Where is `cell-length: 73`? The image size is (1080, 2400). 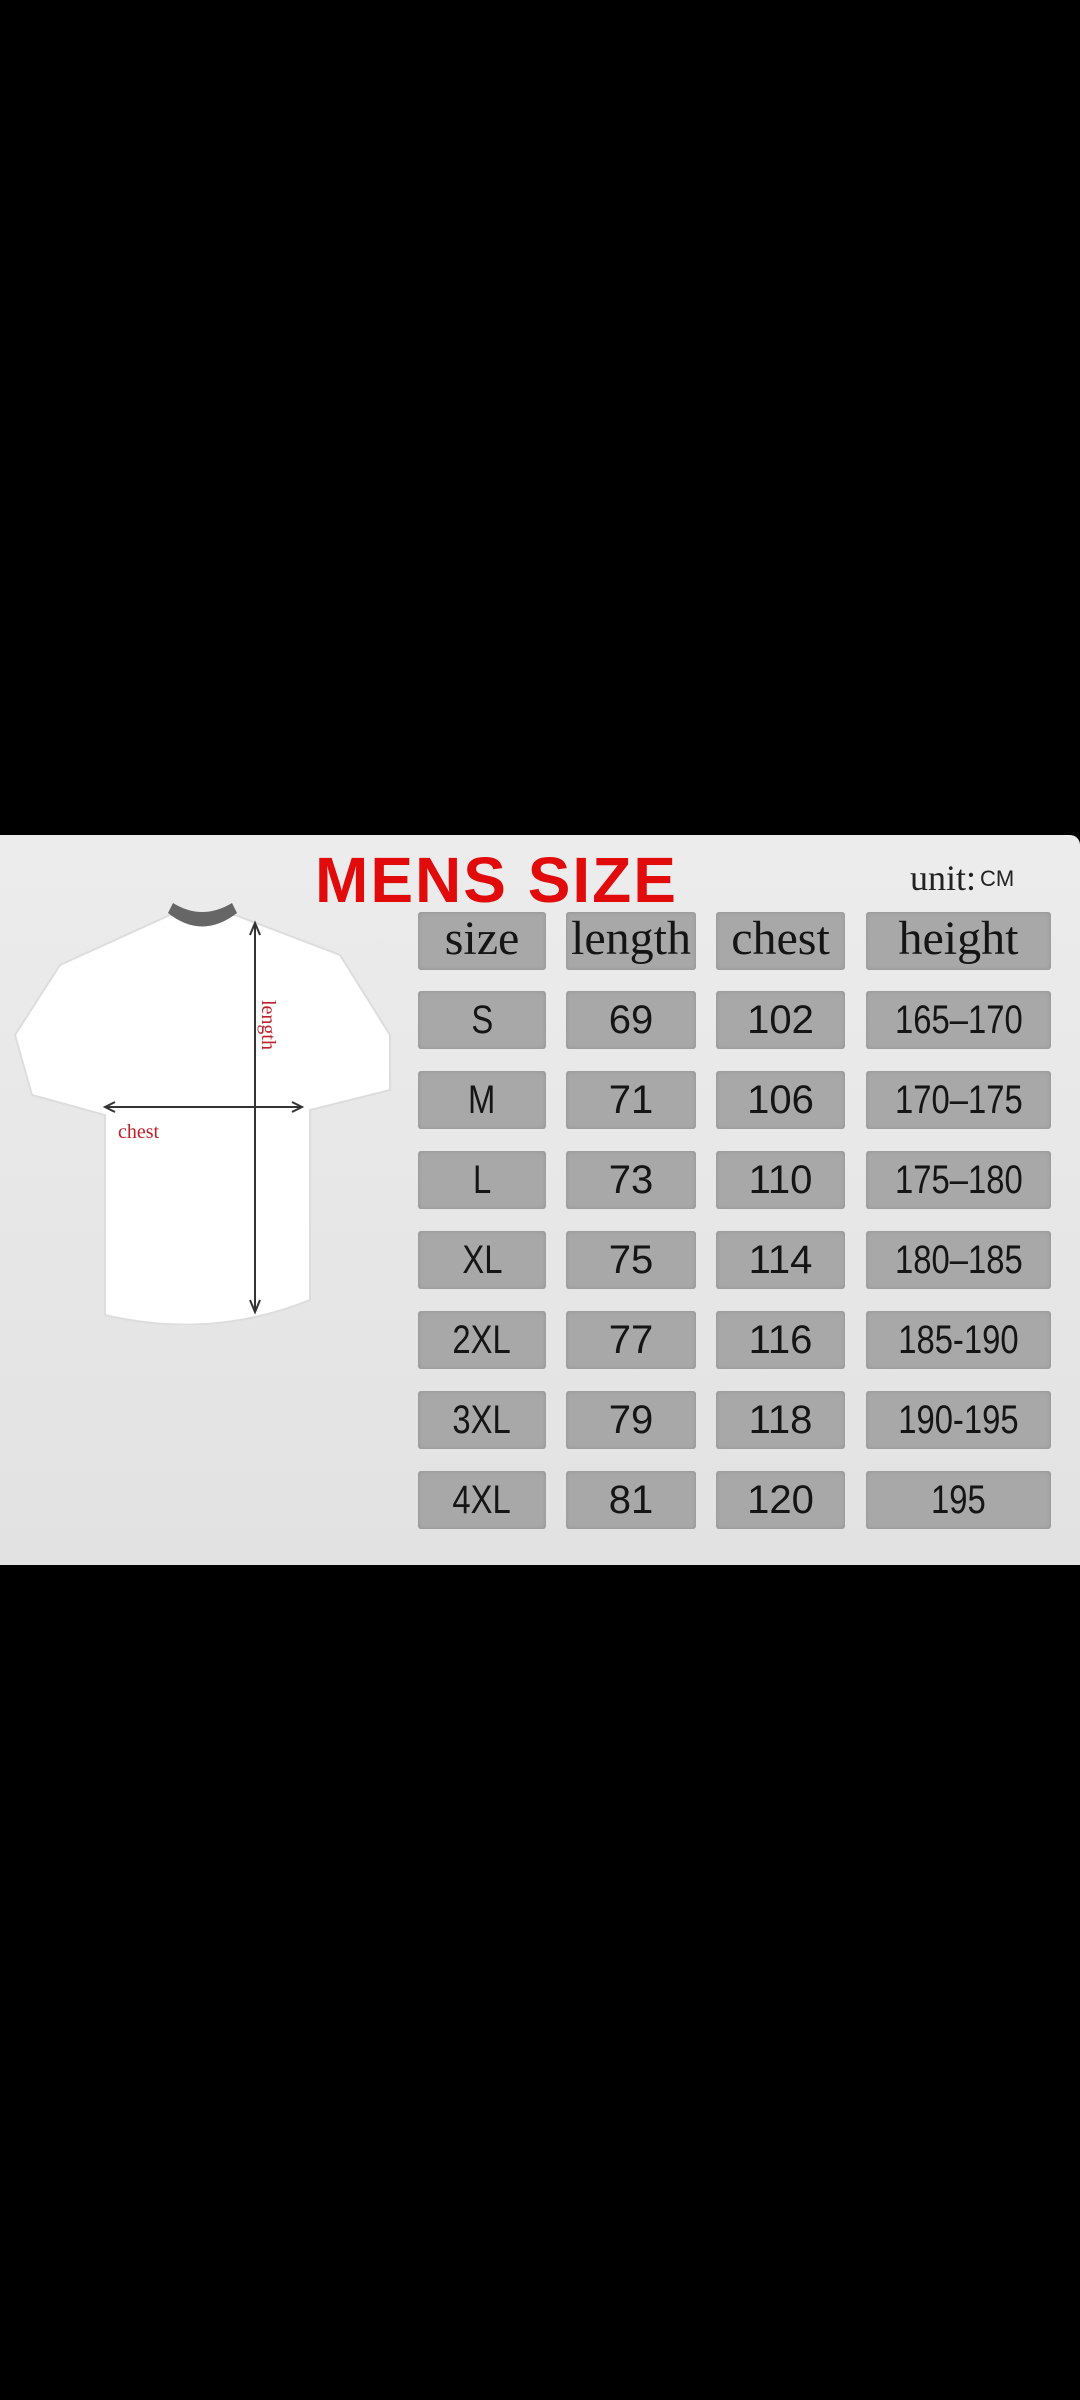 cell-length: 73 is located at coordinates (631, 1180).